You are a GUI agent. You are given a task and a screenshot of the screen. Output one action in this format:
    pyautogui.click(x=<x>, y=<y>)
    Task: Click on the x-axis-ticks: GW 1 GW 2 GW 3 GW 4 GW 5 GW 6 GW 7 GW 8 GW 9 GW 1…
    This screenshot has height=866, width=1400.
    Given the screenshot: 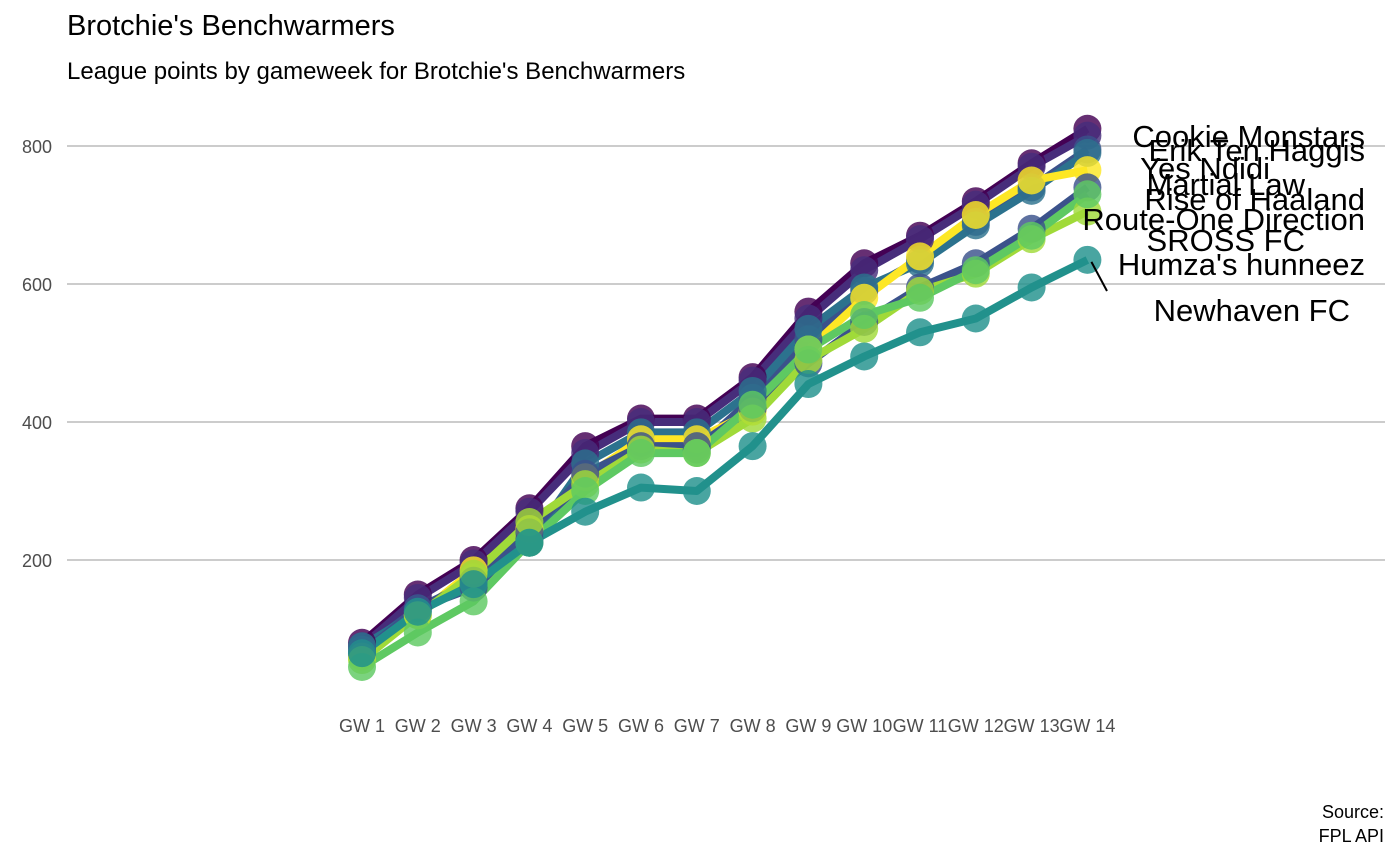 What is the action you would take?
    pyautogui.click(x=727, y=726)
    